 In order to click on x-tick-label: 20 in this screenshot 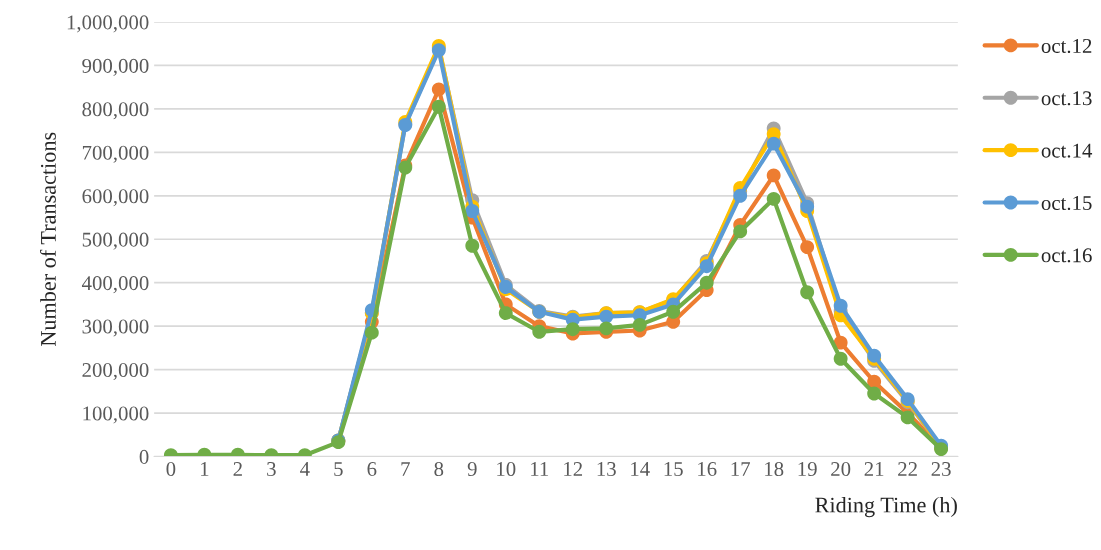, I will do `click(841, 469)`.